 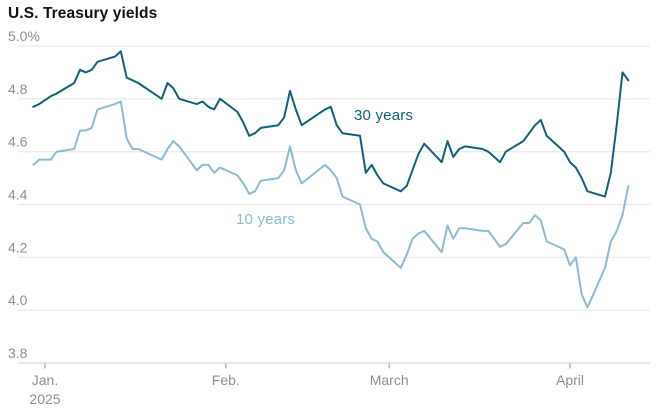 What do you see at coordinates (383, 115) in the screenshot?
I see `series-label-30-years: 30 years` at bounding box center [383, 115].